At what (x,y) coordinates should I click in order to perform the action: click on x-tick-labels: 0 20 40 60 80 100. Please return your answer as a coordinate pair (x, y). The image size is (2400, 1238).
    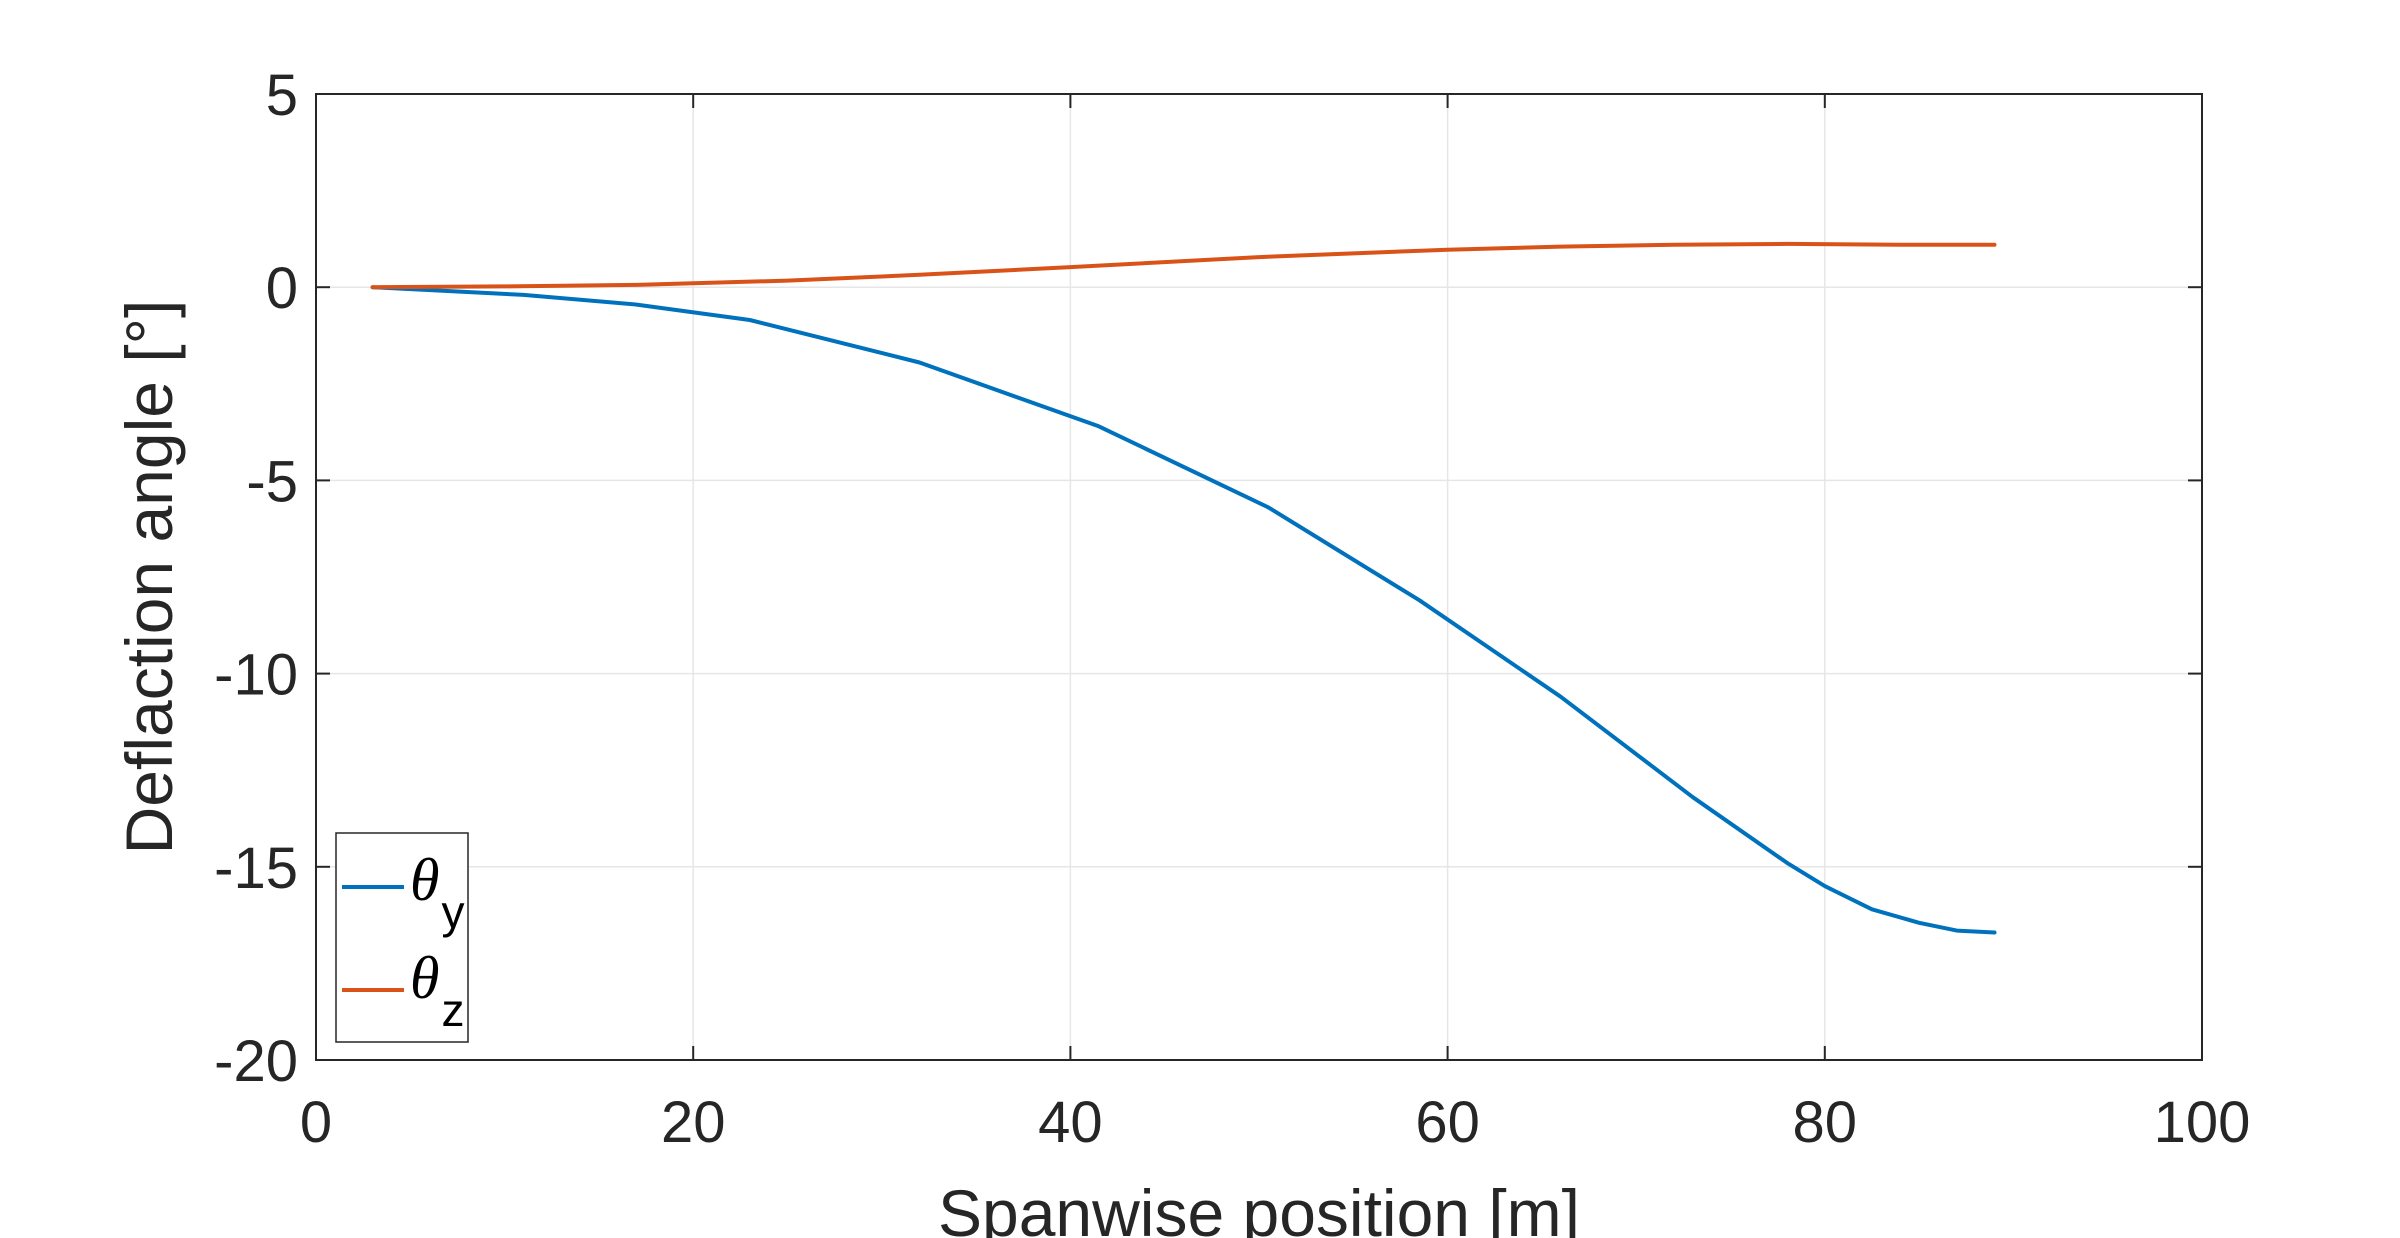
    Looking at the image, I should click on (1275, 1122).